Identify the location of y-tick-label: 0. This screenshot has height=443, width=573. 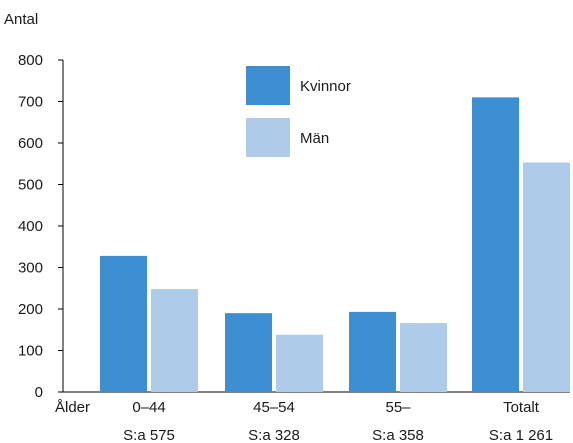
(39, 392).